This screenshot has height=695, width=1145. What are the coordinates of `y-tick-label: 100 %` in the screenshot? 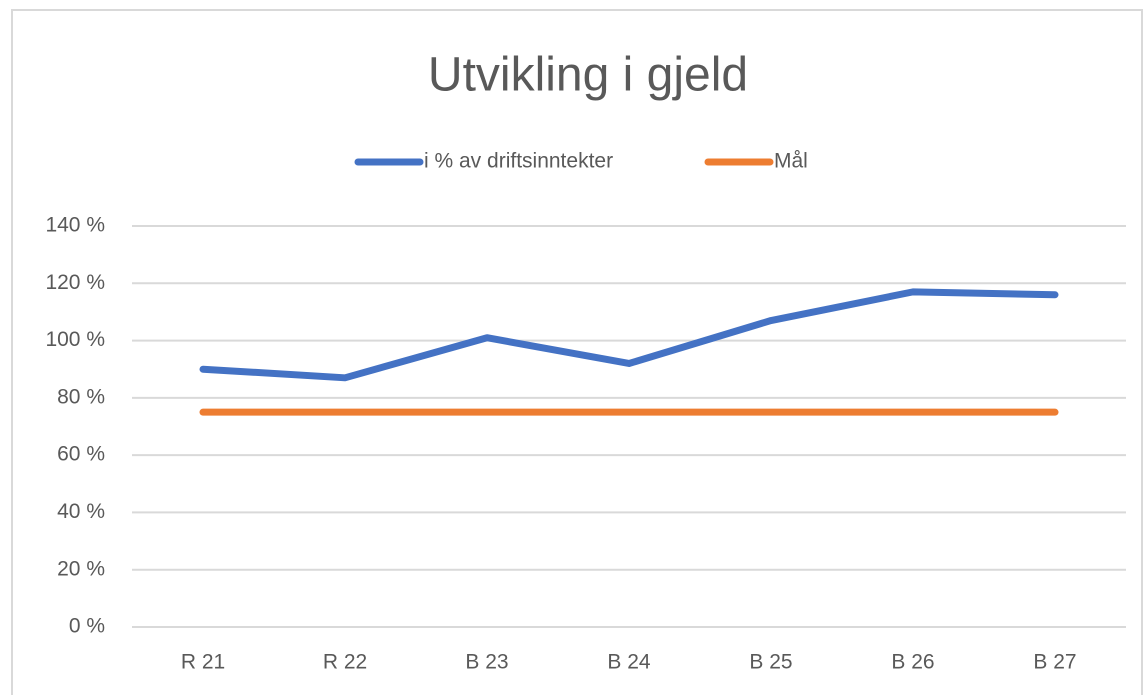 It's located at (75, 339).